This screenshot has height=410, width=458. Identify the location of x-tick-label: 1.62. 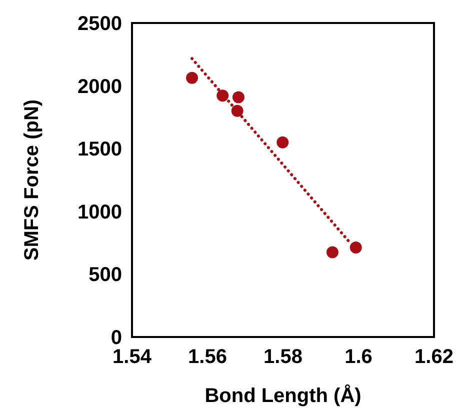
(434, 357).